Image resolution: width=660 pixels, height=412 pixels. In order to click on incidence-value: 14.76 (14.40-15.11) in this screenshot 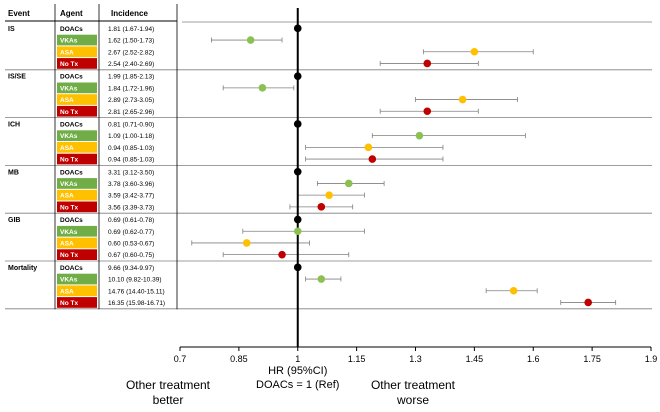, I will do `click(136, 291)`.